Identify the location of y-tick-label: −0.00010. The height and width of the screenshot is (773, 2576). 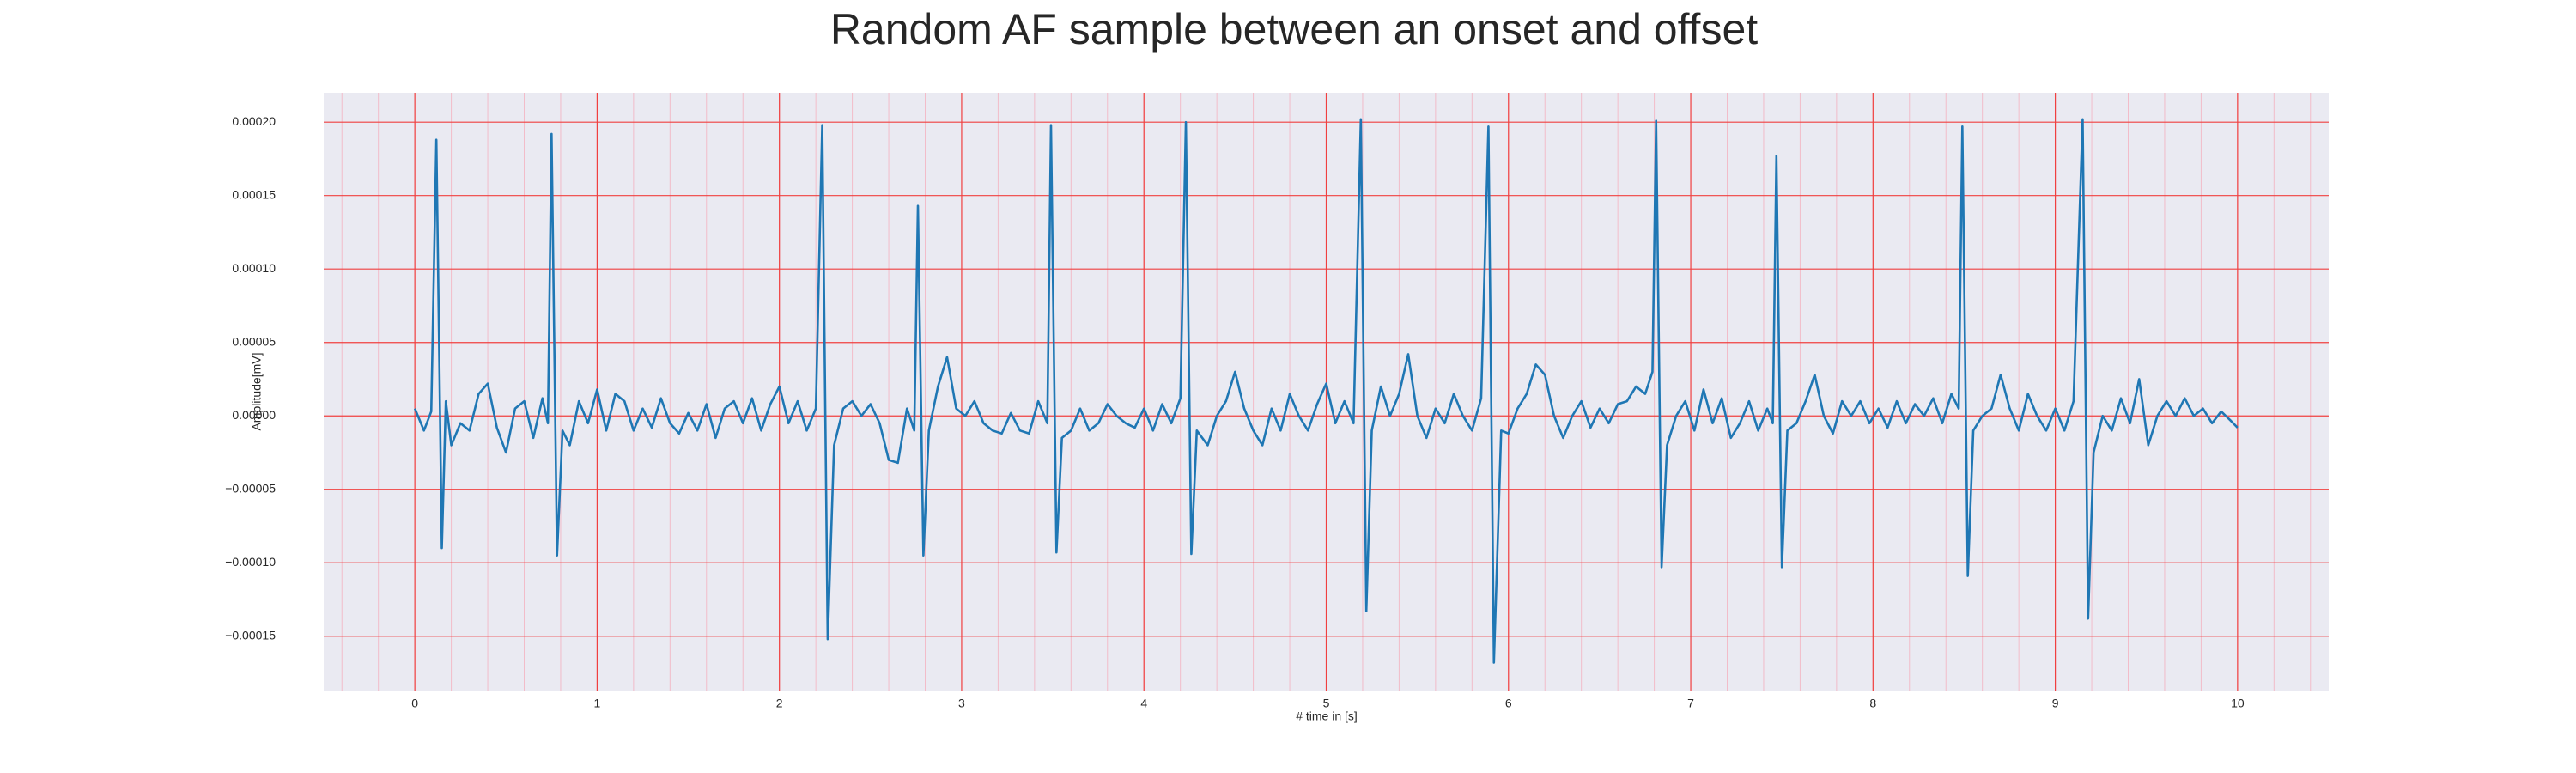
(251, 562).